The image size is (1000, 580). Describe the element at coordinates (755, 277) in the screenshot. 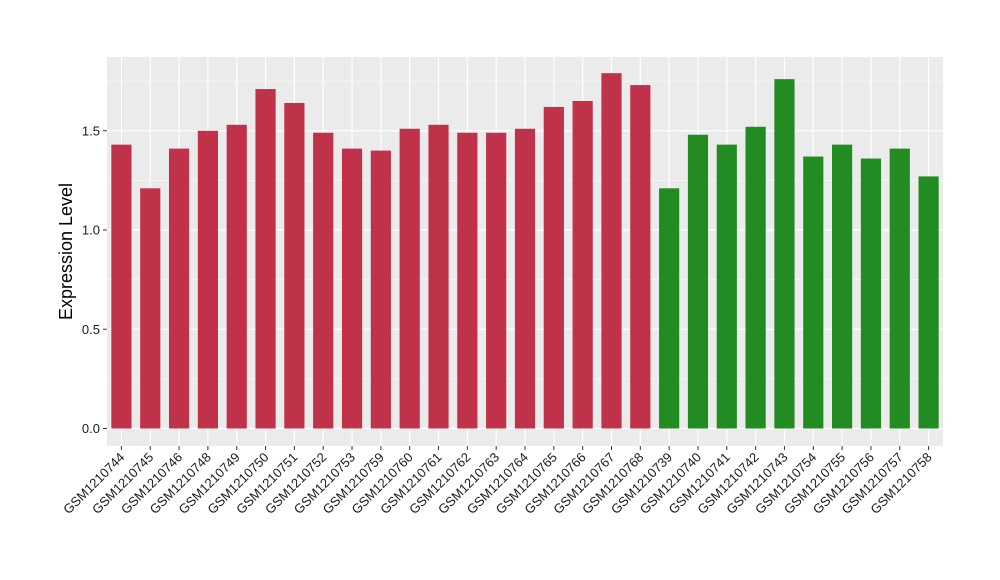

I see `bar-GSM1210742` at that location.